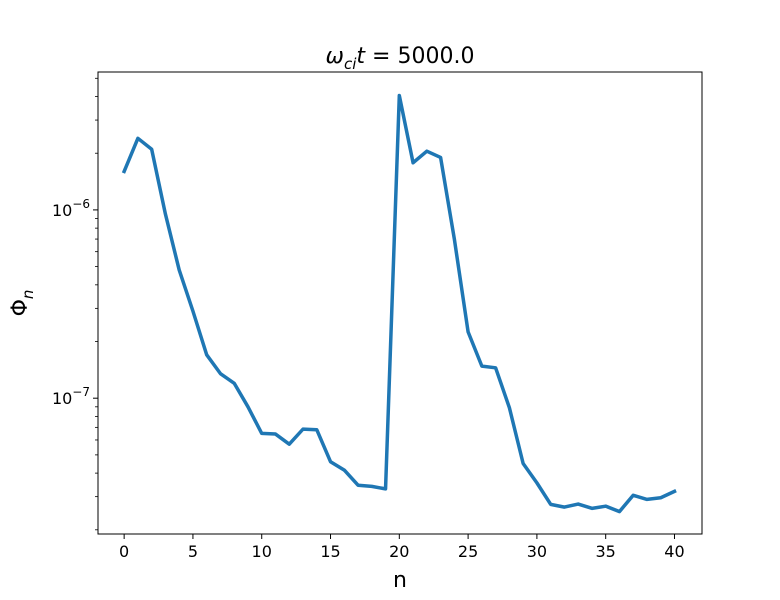 The image size is (780, 600). I want to click on x-tick-label: 35, so click(606, 551).